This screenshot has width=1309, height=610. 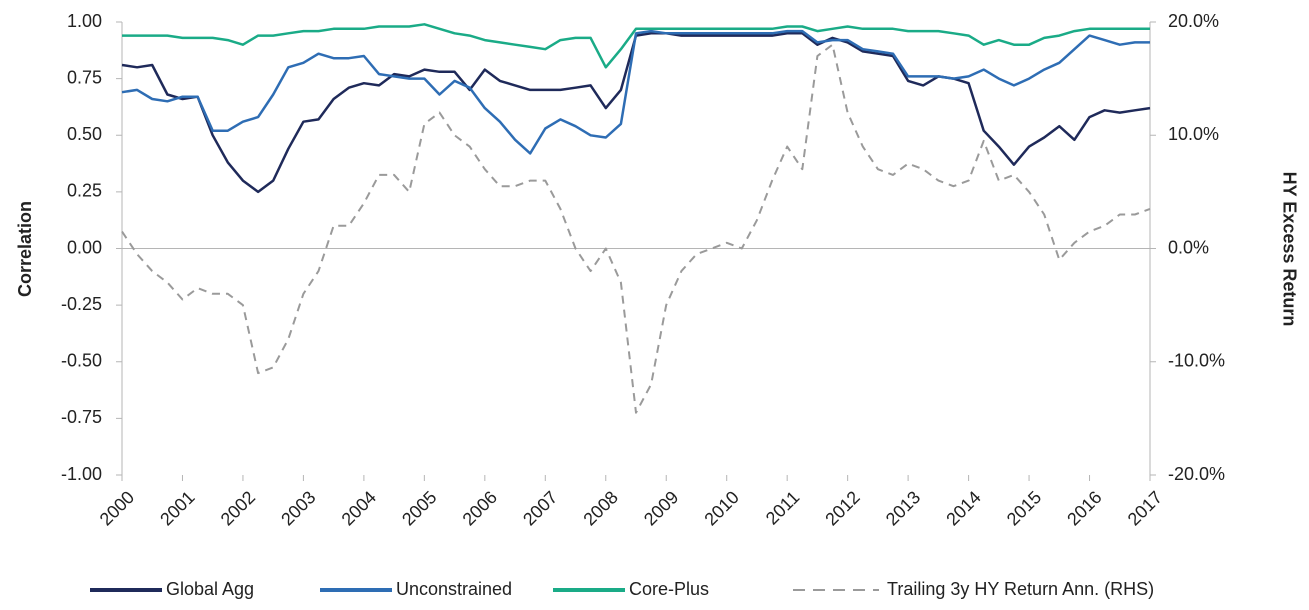 I want to click on y-axis-title: Correlation, so click(x=25, y=249).